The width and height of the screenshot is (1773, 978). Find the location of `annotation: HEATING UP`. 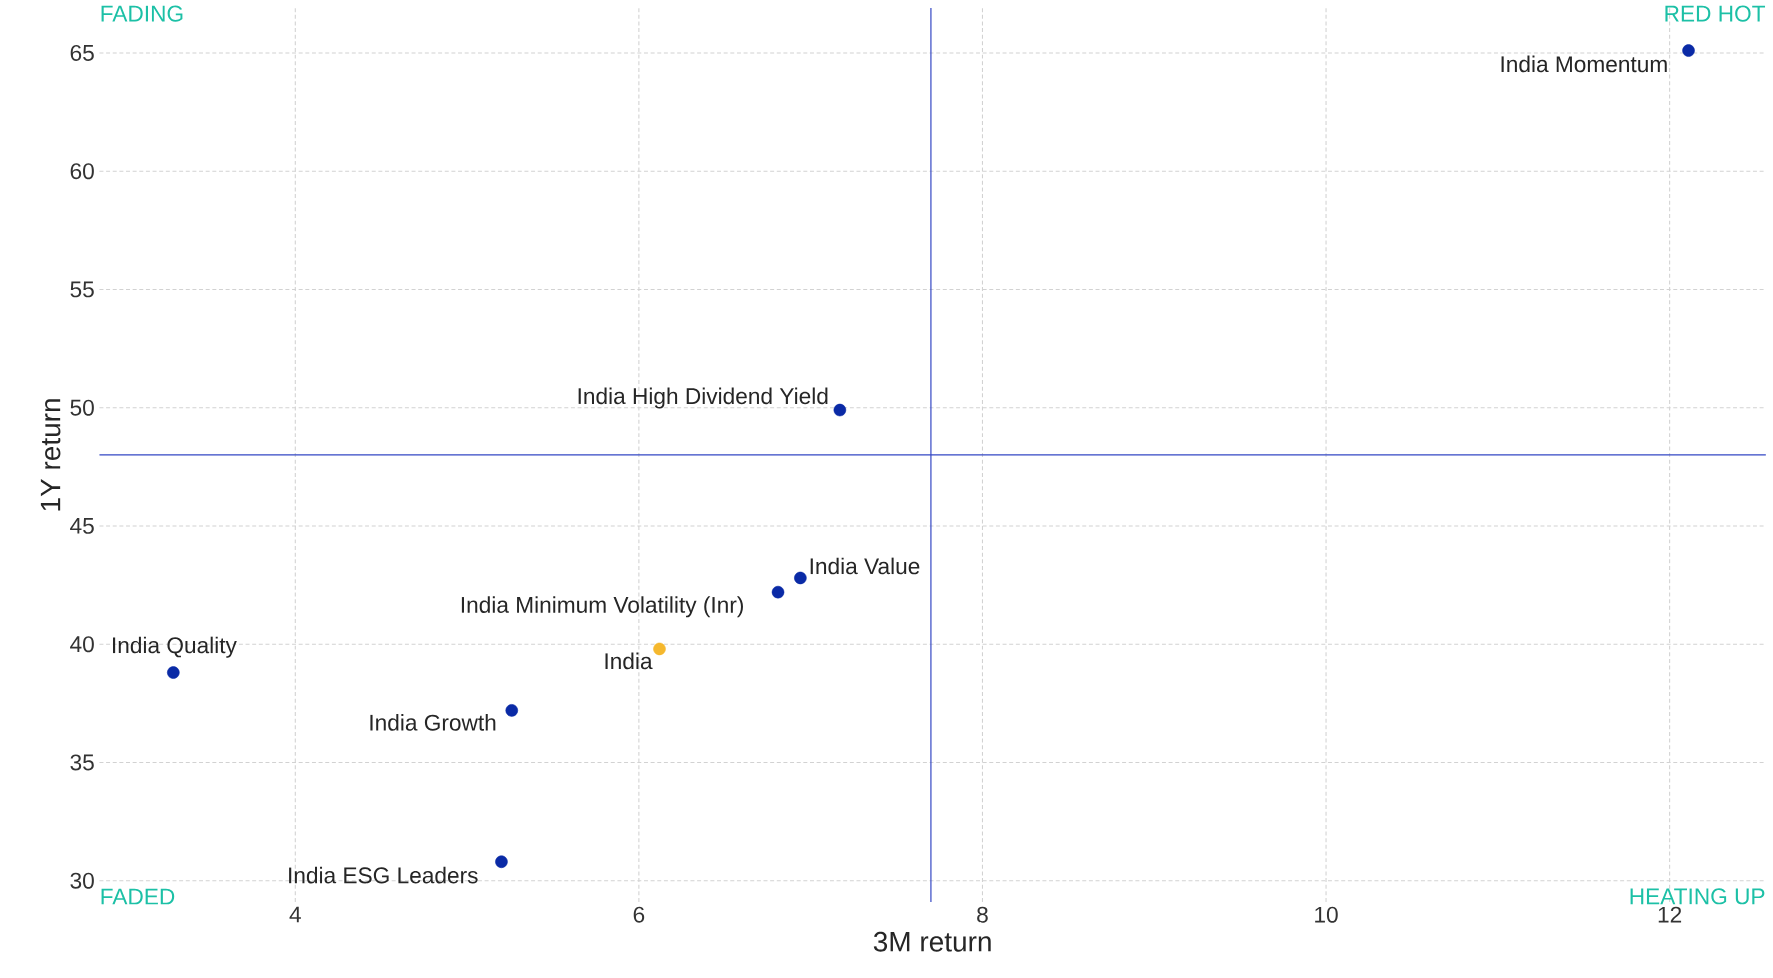

annotation: HEATING UP is located at coordinates (1697, 896).